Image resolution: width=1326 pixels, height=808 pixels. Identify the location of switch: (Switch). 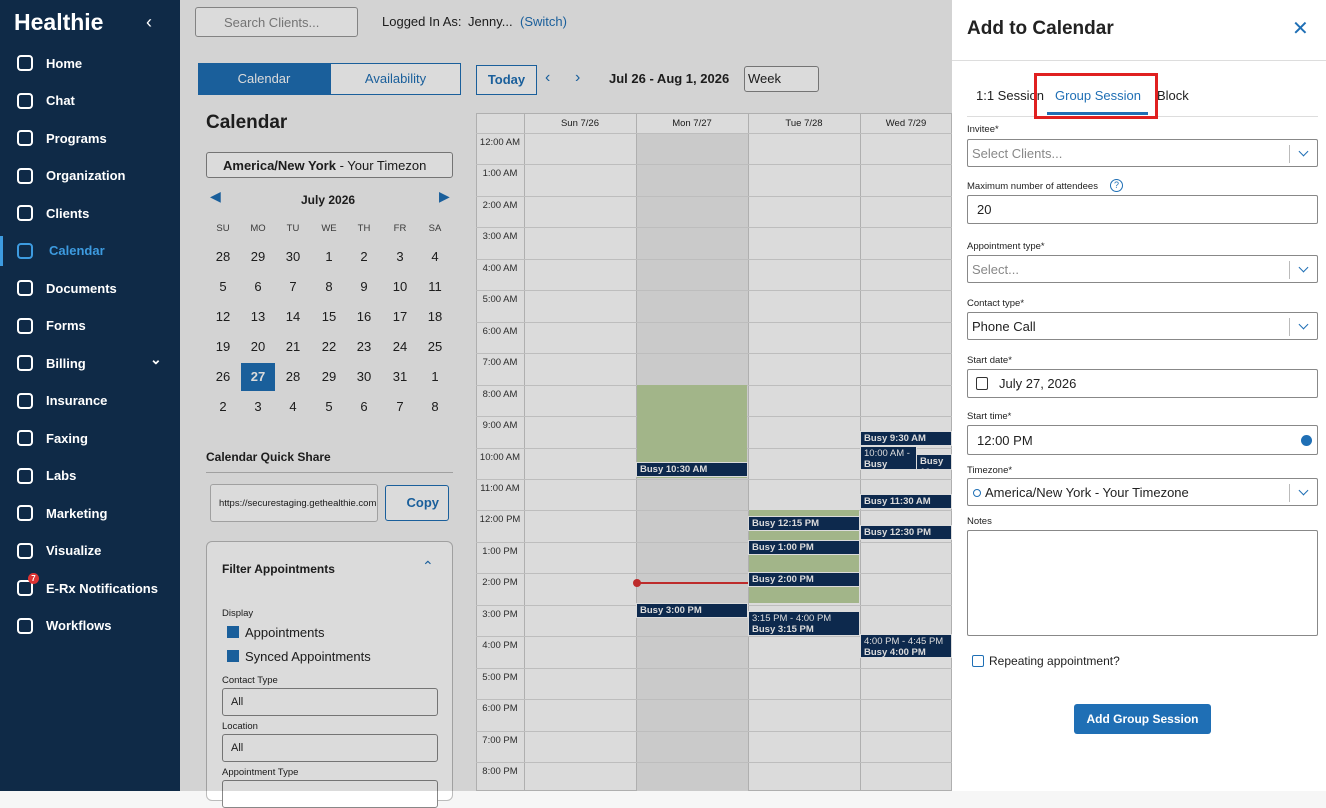
(543, 21).